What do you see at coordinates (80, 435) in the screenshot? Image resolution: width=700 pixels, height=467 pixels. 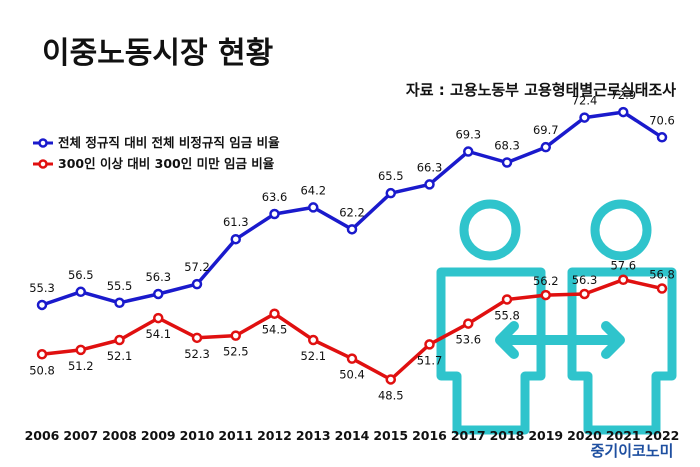 I see `x-tick-label: 2007` at bounding box center [80, 435].